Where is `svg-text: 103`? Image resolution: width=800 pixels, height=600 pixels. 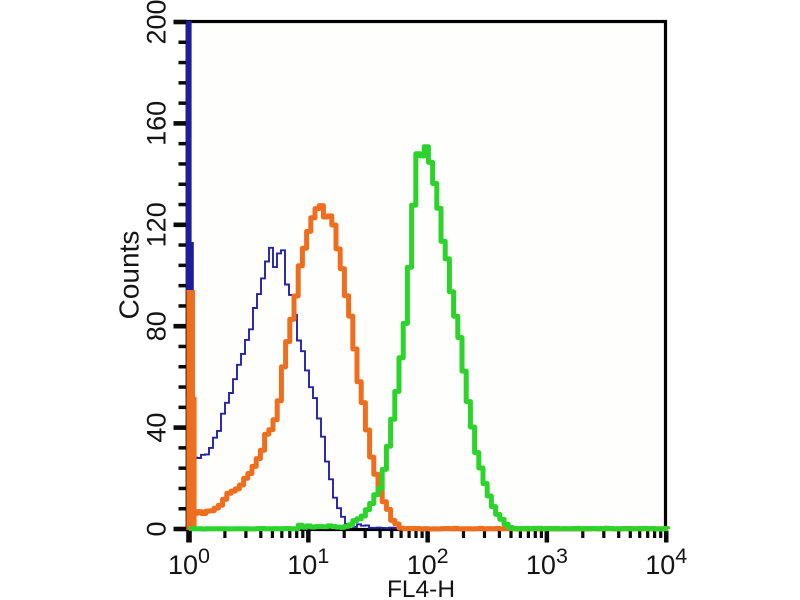
svg-text: 103 is located at coordinates (547, 562).